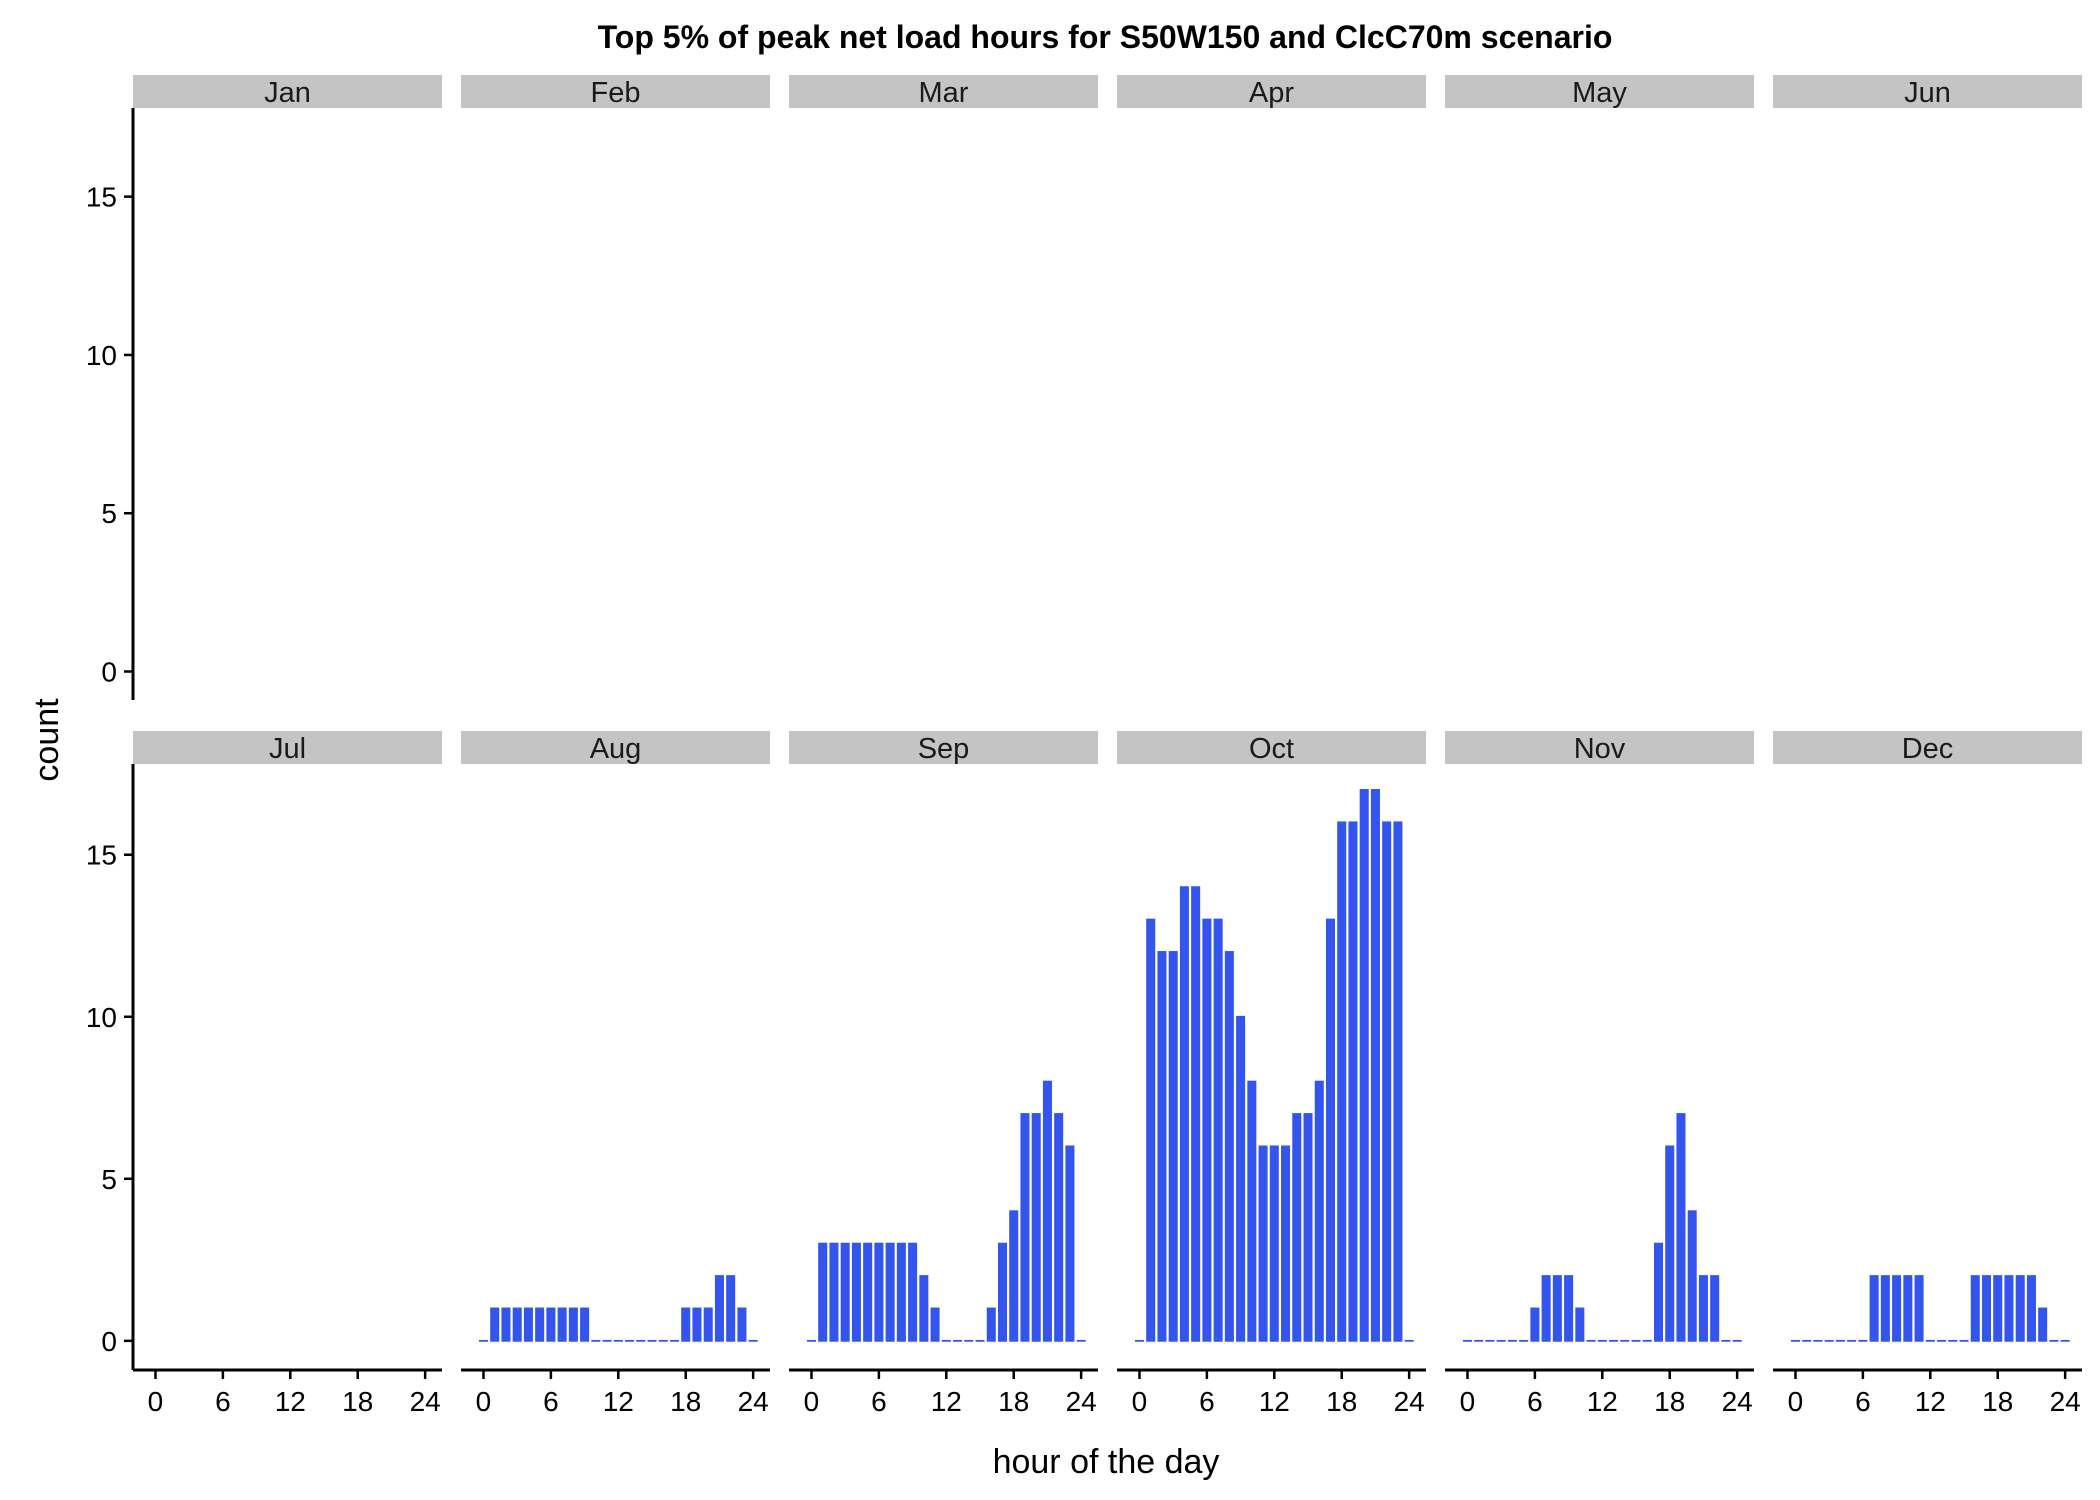  Describe the element at coordinates (1599, 92) in the screenshot. I see `facet-may: May` at that location.